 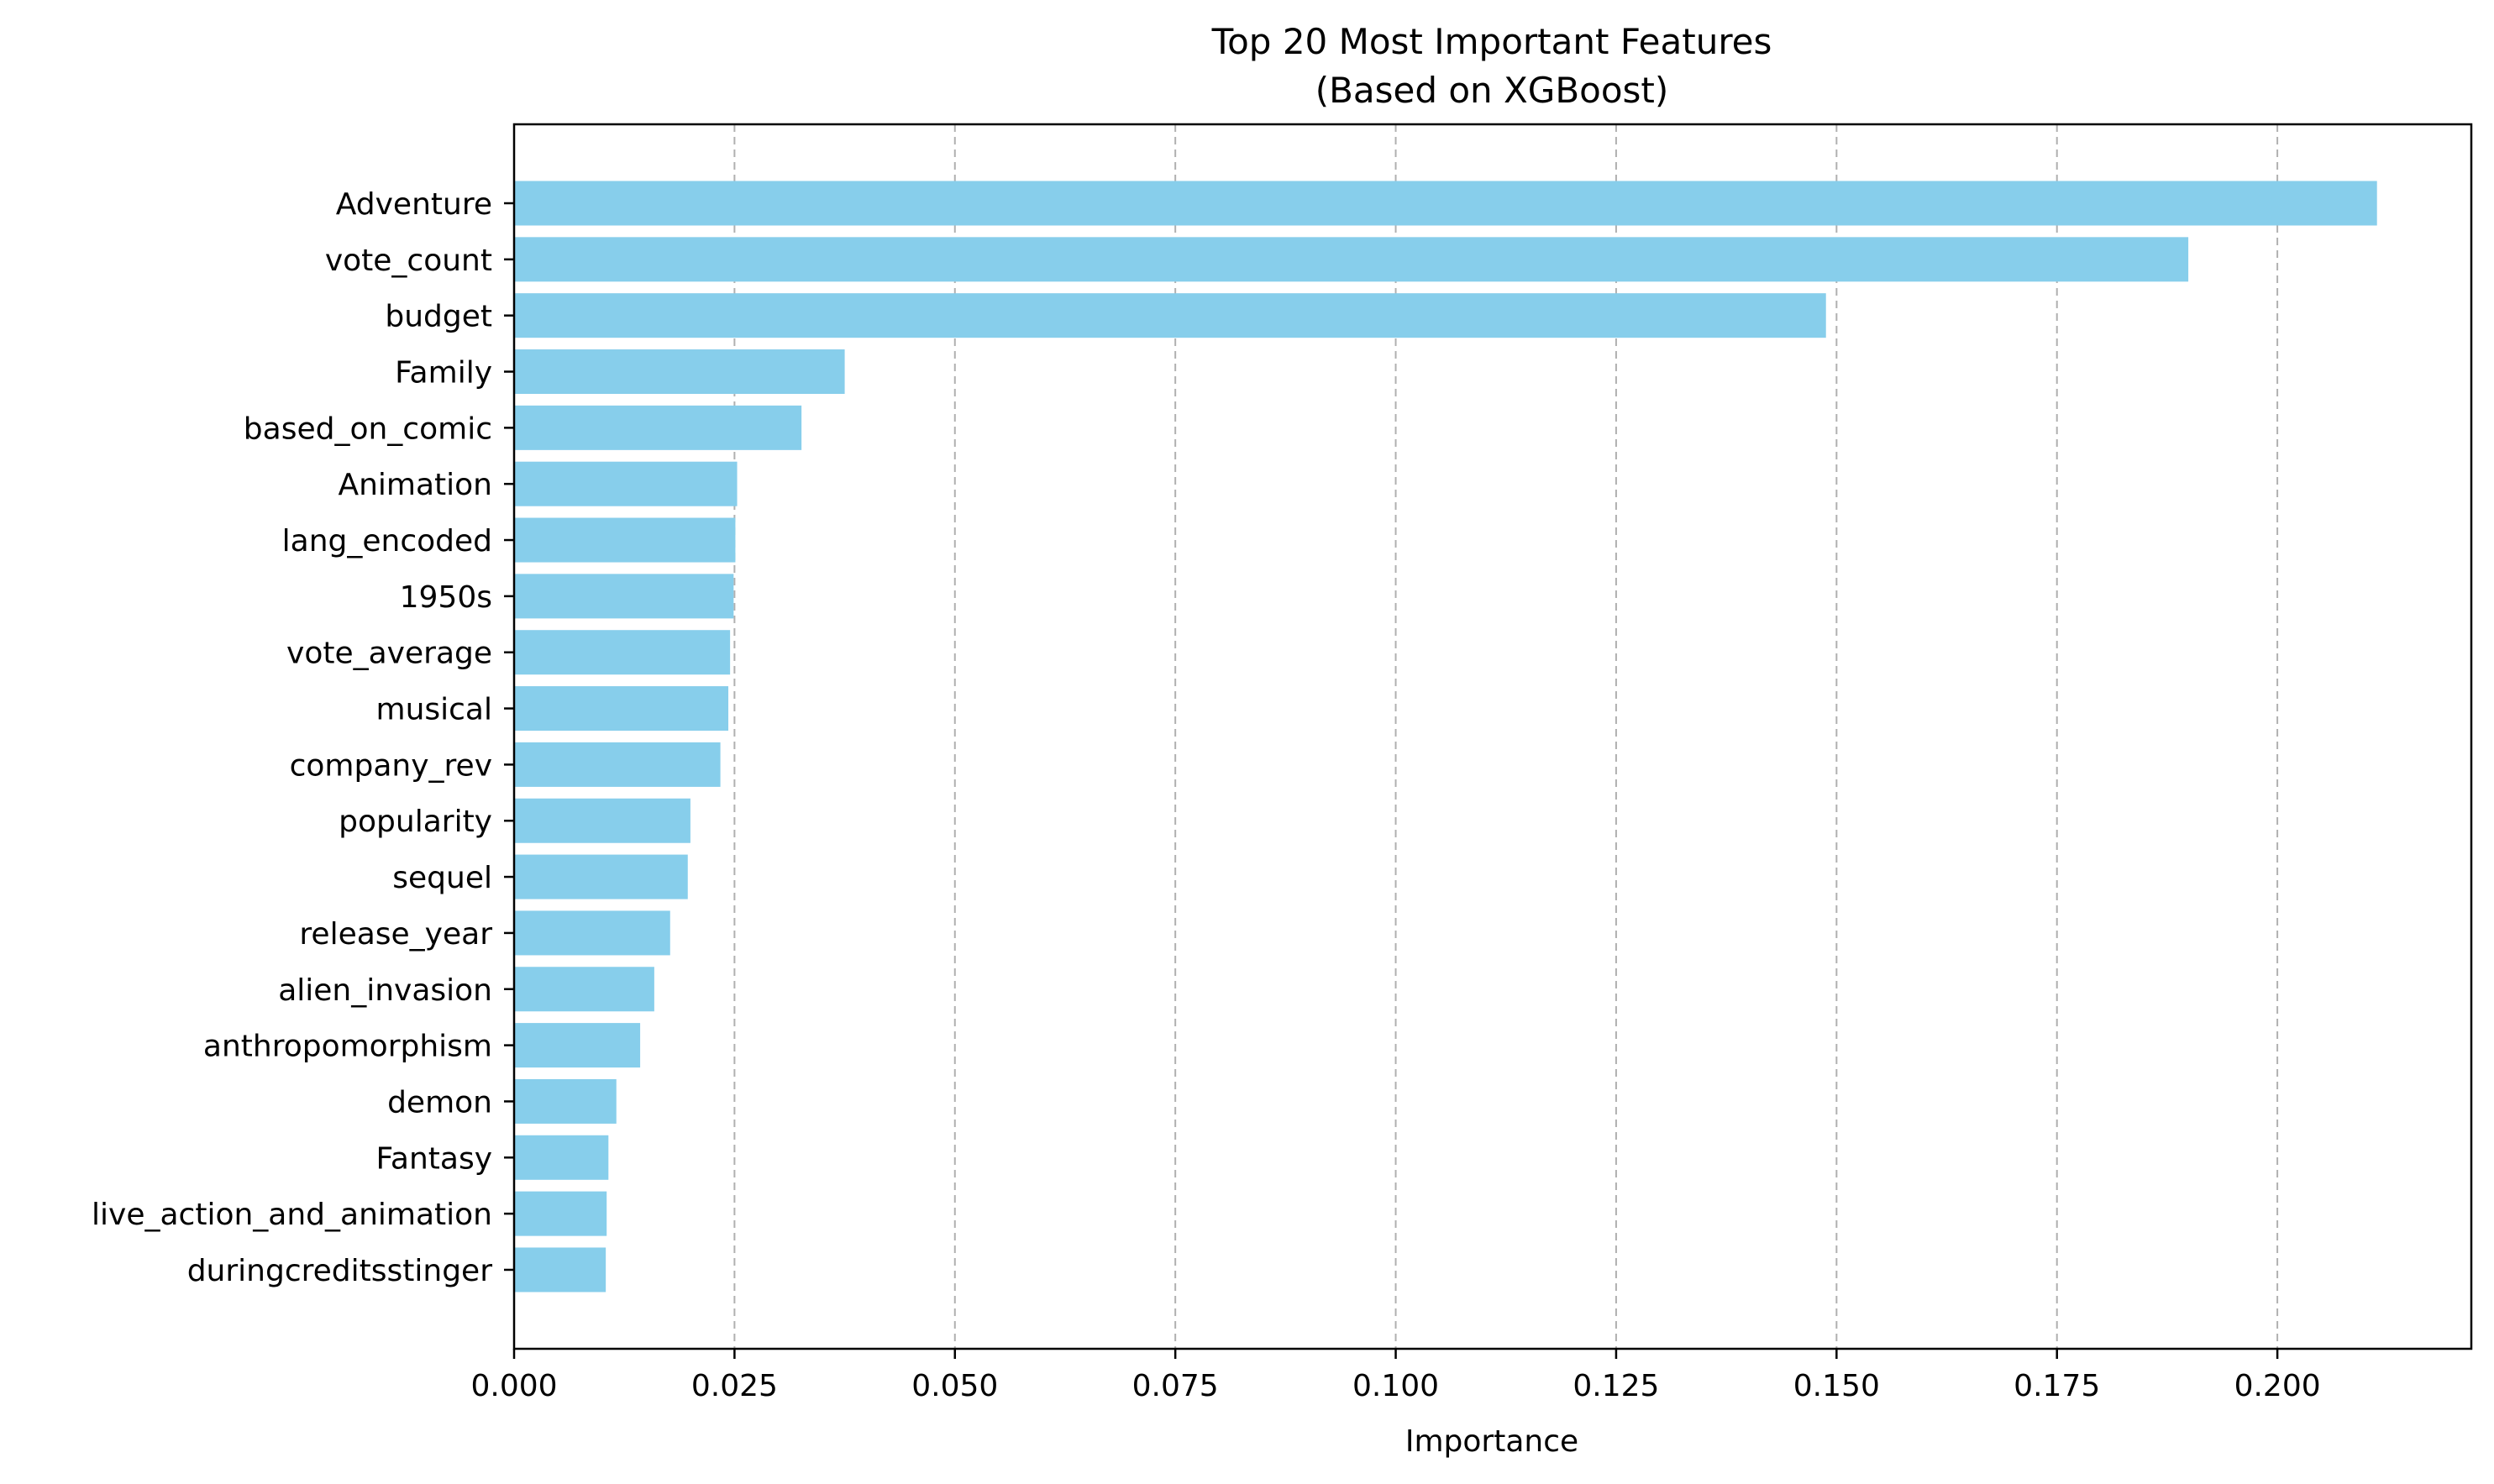 What do you see at coordinates (1491, 1442) in the screenshot?
I see `x-axis-label: Importance` at bounding box center [1491, 1442].